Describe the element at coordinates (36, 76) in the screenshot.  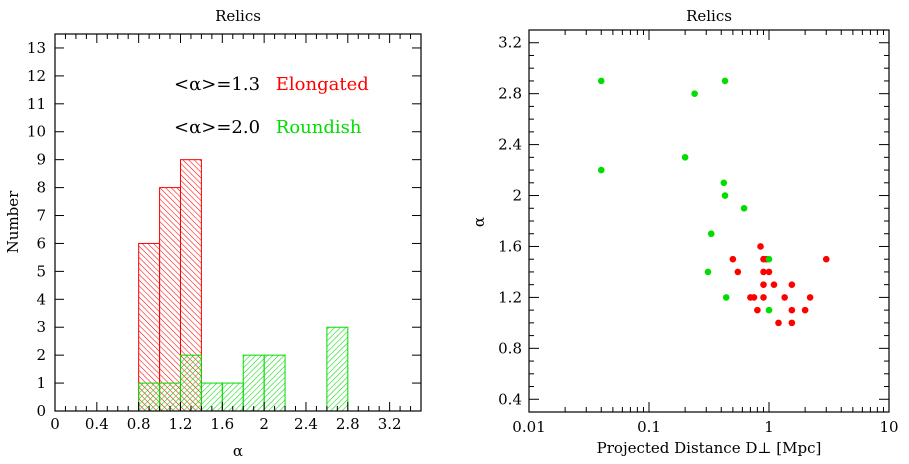
I see `histogram-y-tick-label: 12` at that location.